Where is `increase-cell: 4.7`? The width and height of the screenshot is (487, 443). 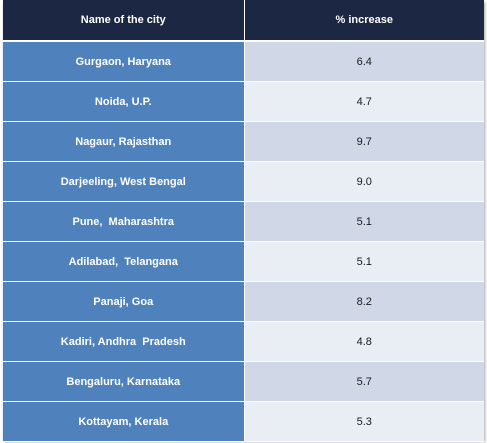
increase-cell: 4.7 is located at coordinates (364, 101).